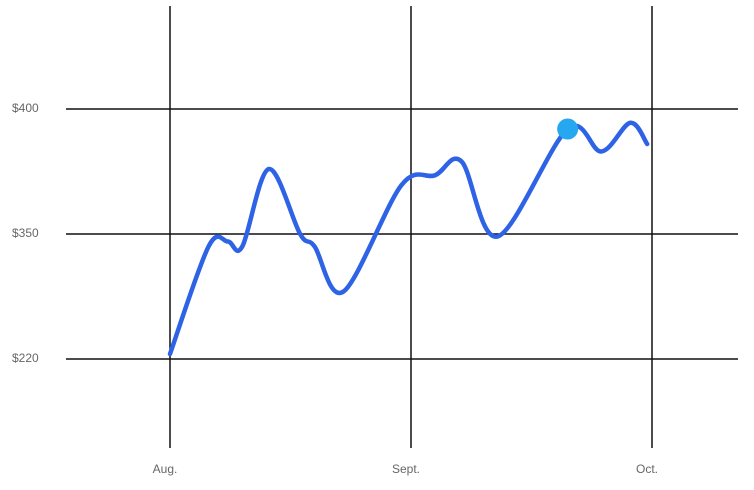 The image size is (754, 490). I want to click on x-tick-label: Aug., so click(165, 469).